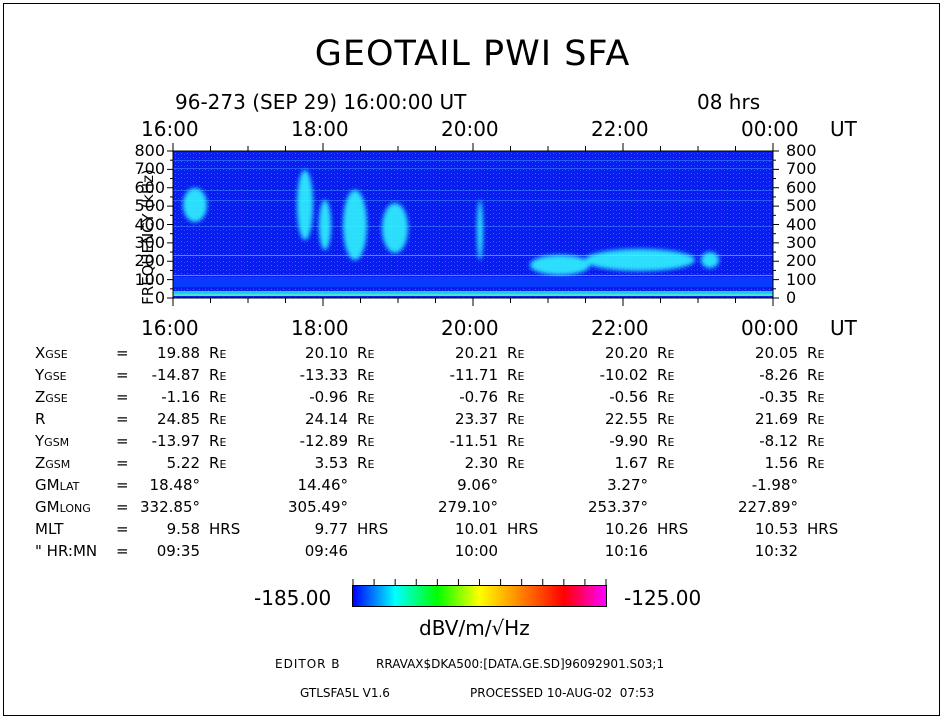 The image size is (945, 720). Describe the element at coordinates (318, 507) in the screenshot. I see `ephemeris-value: 305.49°` at that location.